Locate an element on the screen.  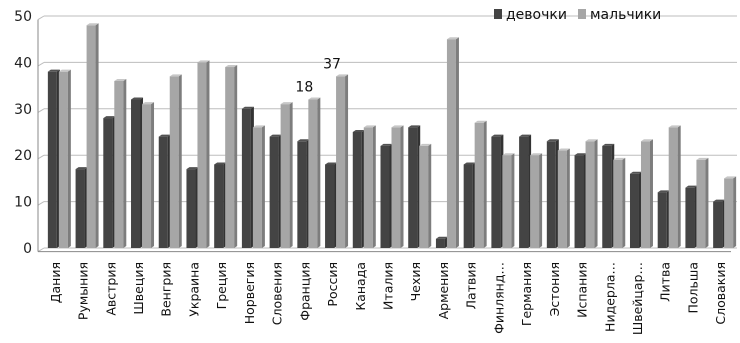
x-tick-label: Греция is located at coordinates (221, 285).